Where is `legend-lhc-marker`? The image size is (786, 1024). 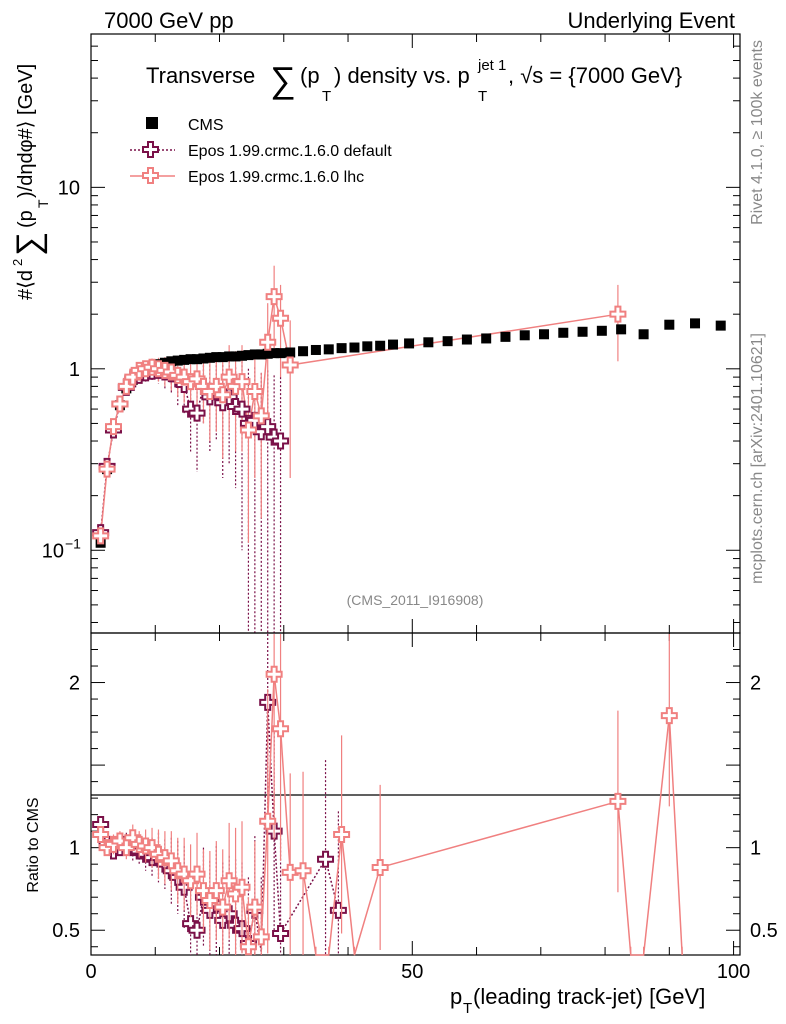 legend-lhc-marker is located at coordinates (152, 175).